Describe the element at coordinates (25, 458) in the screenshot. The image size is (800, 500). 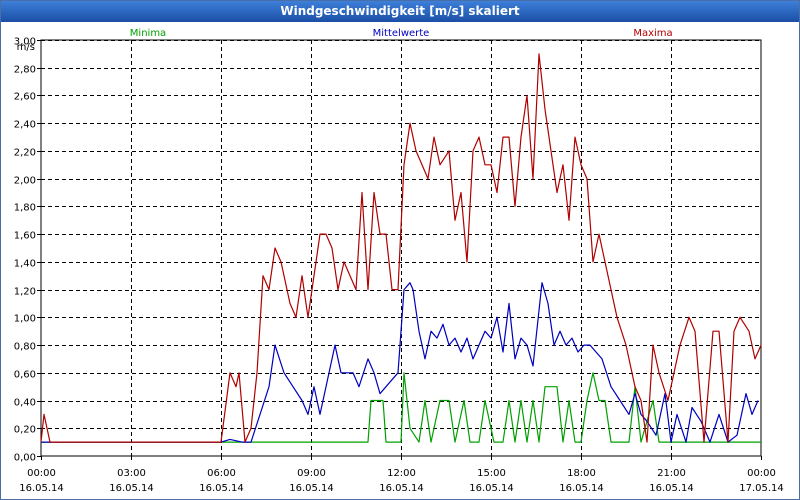
I see `y-tick-label: 0,00` at that location.